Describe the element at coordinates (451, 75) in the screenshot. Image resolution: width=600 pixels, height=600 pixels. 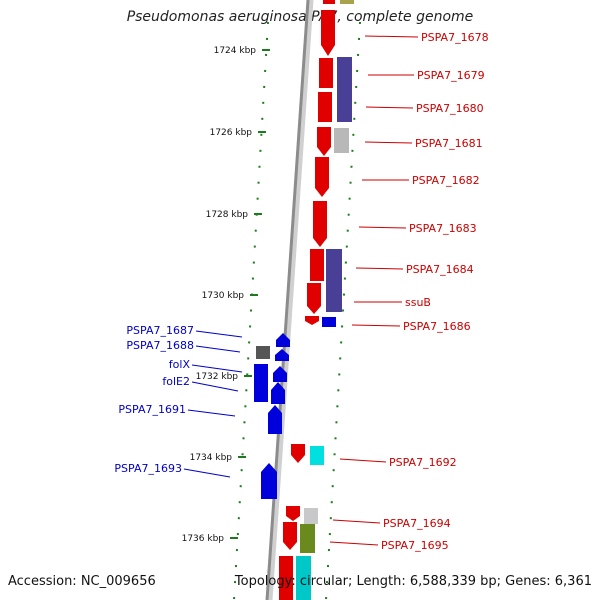
I see `gene-label-forward: PSPA7_1679` at that location.